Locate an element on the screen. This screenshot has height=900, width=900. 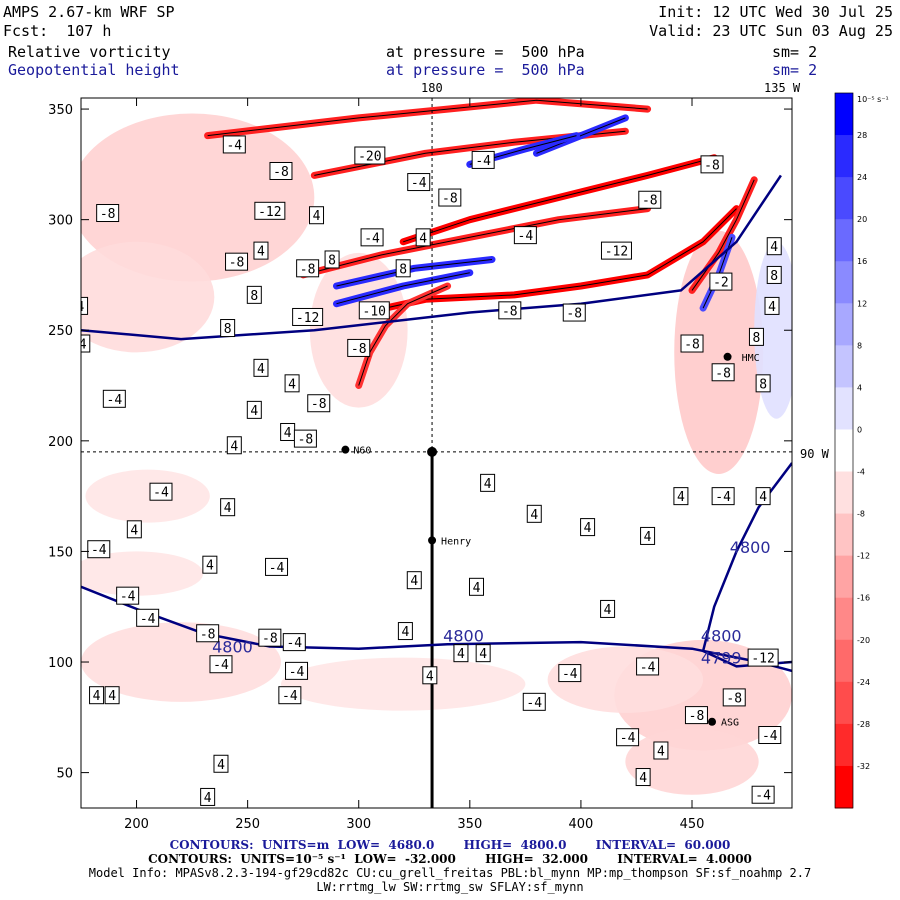
field1-level: at pressure = 500 hPa is located at coordinates (485, 52).